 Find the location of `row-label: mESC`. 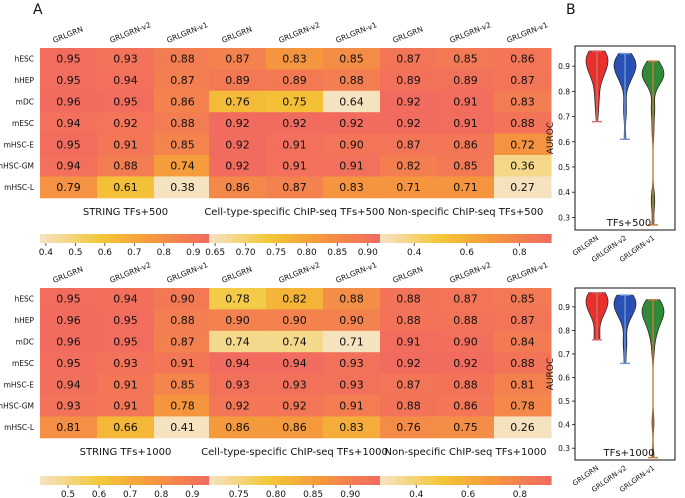

row-label: mESC is located at coordinates (23, 123).